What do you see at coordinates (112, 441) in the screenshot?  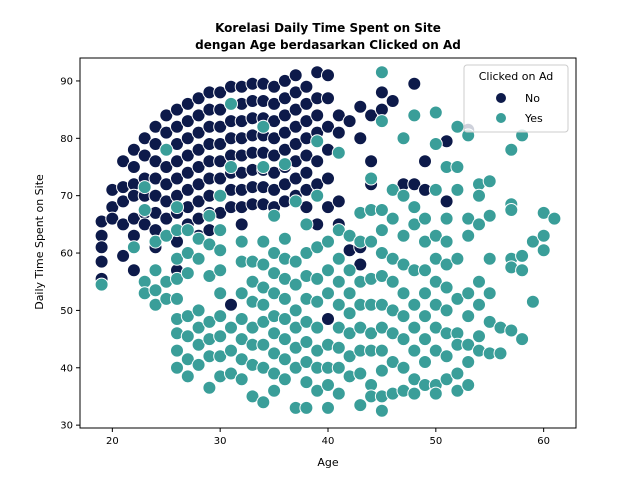 I see `x-tick-label-20: 20` at bounding box center [112, 441].